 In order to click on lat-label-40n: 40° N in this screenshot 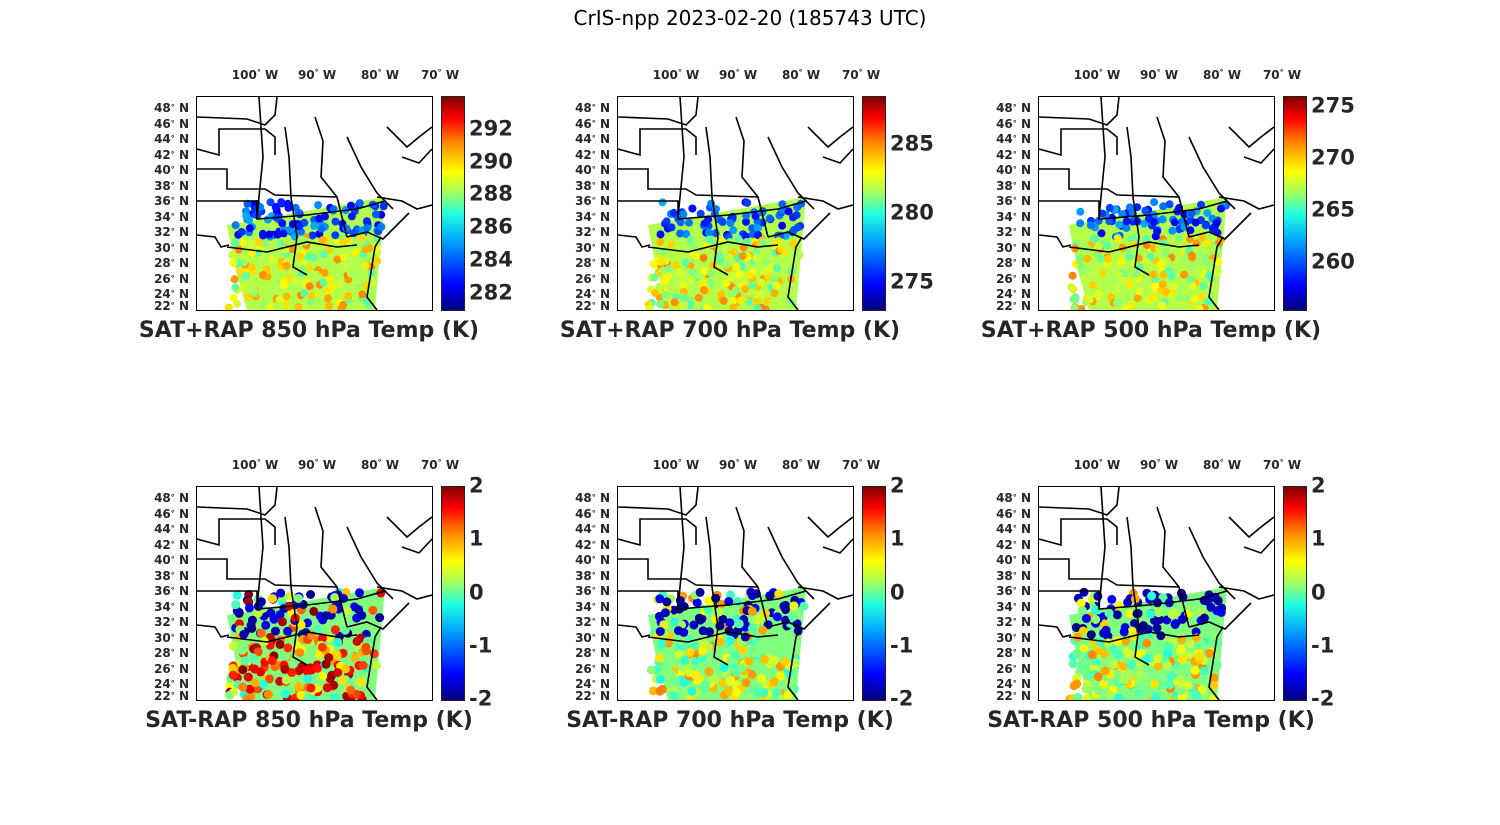, I will do `click(171, 170)`.